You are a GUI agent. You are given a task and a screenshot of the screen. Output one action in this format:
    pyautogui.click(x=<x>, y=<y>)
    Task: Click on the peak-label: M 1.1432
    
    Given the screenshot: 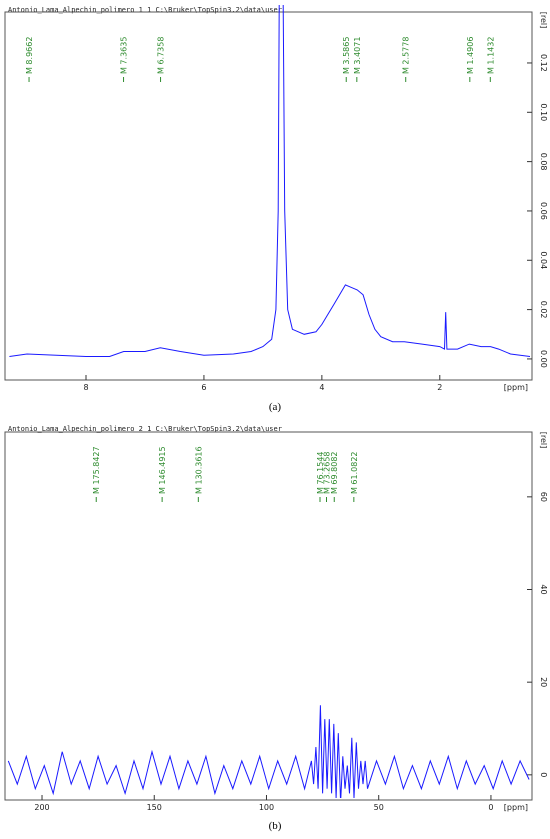 What is the action you would take?
    pyautogui.click(x=490, y=55)
    